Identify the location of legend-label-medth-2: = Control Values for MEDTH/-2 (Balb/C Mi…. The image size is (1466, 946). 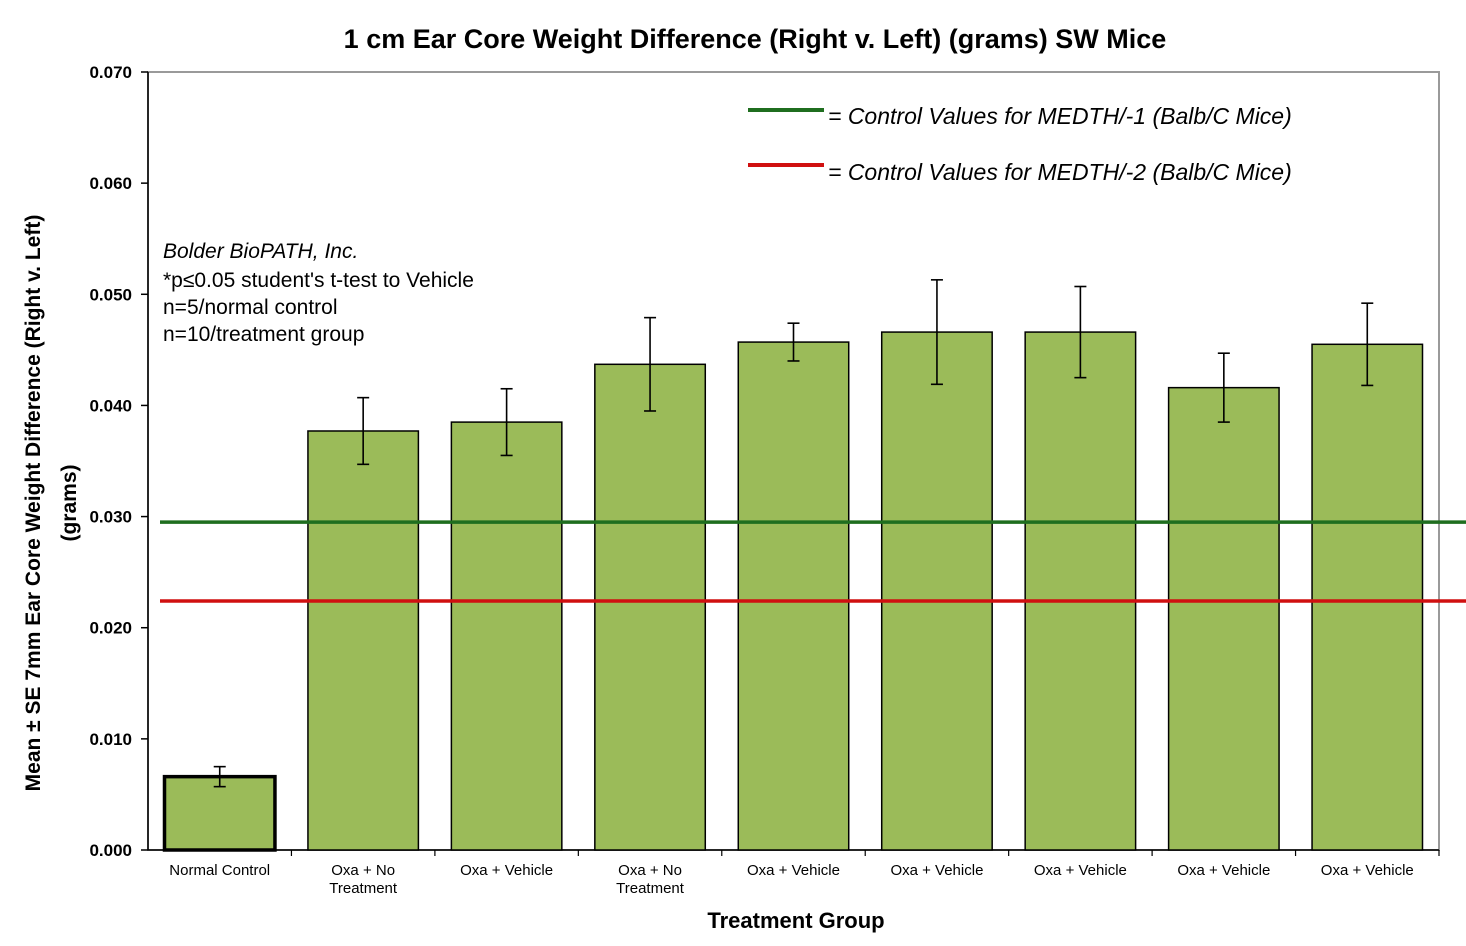
(1060, 172).